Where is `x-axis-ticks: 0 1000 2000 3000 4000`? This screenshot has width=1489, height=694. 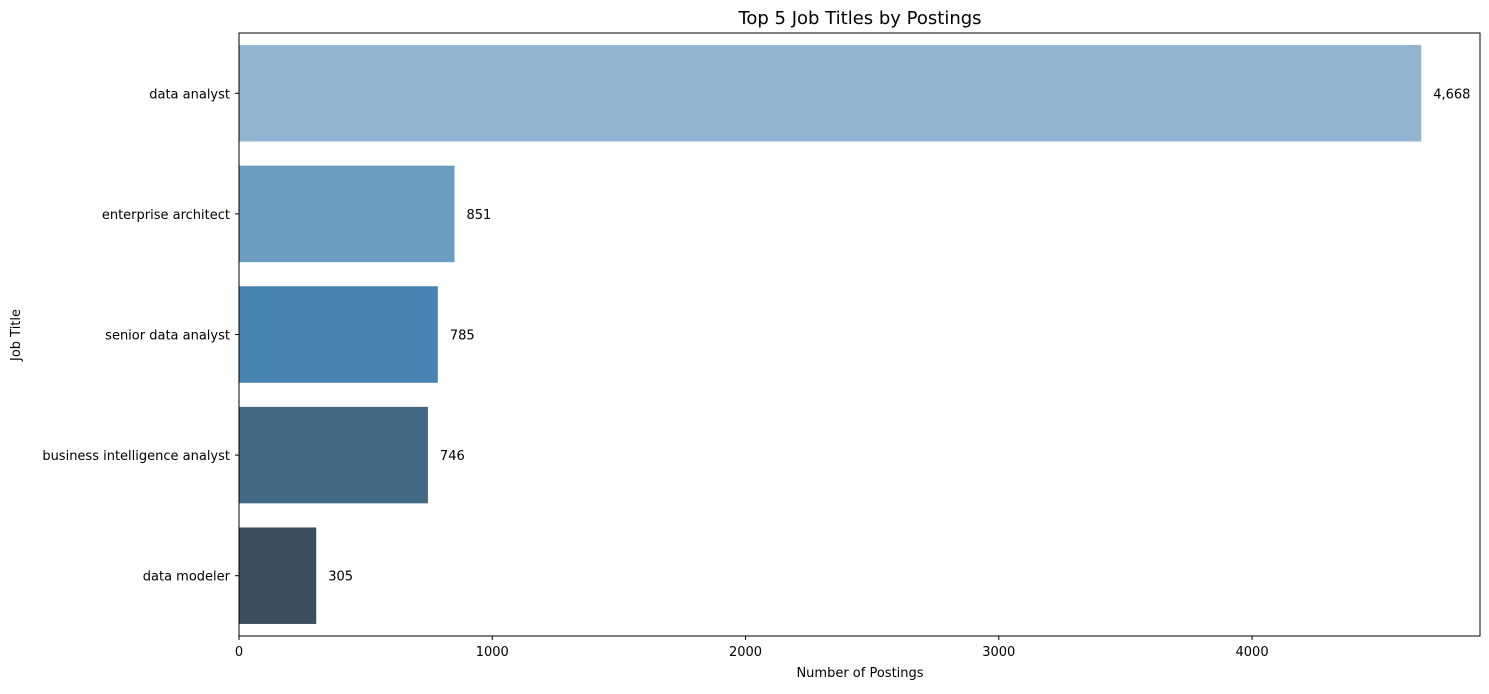 x-axis-ticks: 0 1000 2000 3000 4000 is located at coordinates (752, 648).